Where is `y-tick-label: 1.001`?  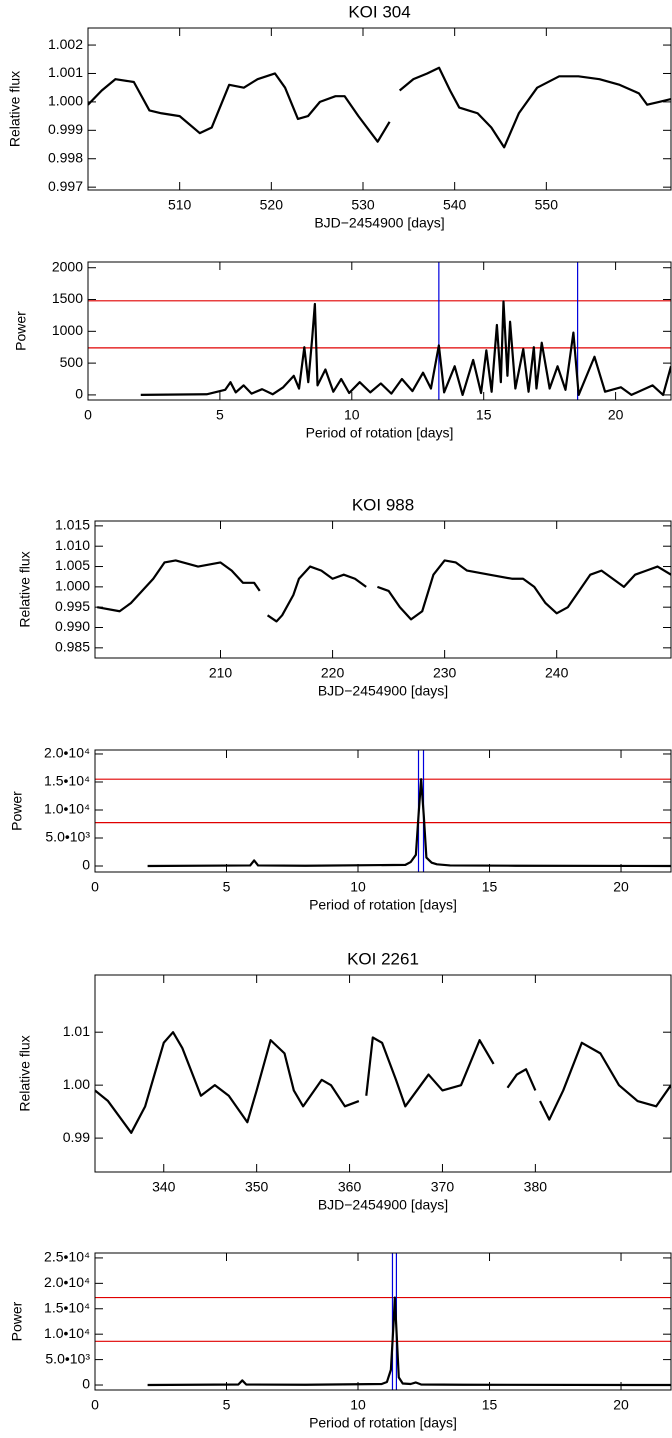
y-tick-label: 1.001 is located at coordinates (65, 72).